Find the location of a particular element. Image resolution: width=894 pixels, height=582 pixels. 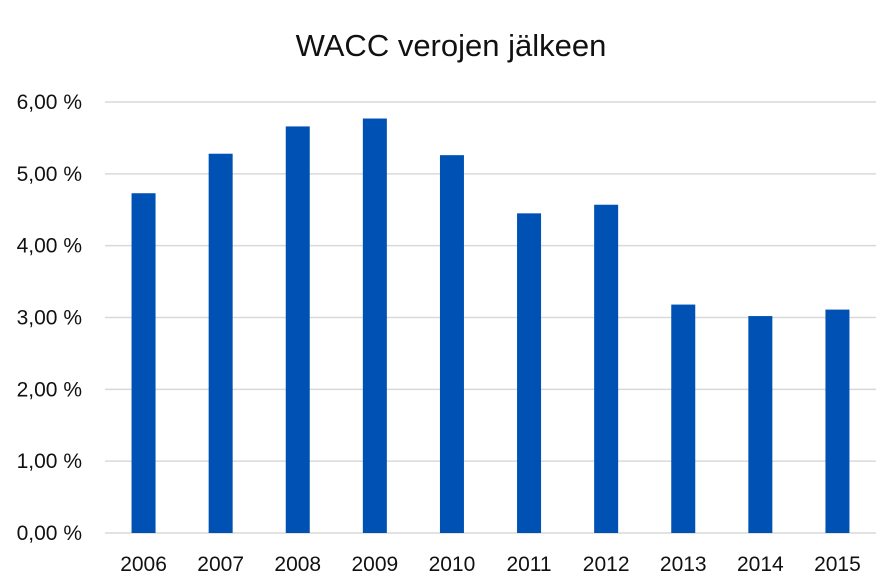

y-tick-label: 4,00 % is located at coordinates (49, 246).